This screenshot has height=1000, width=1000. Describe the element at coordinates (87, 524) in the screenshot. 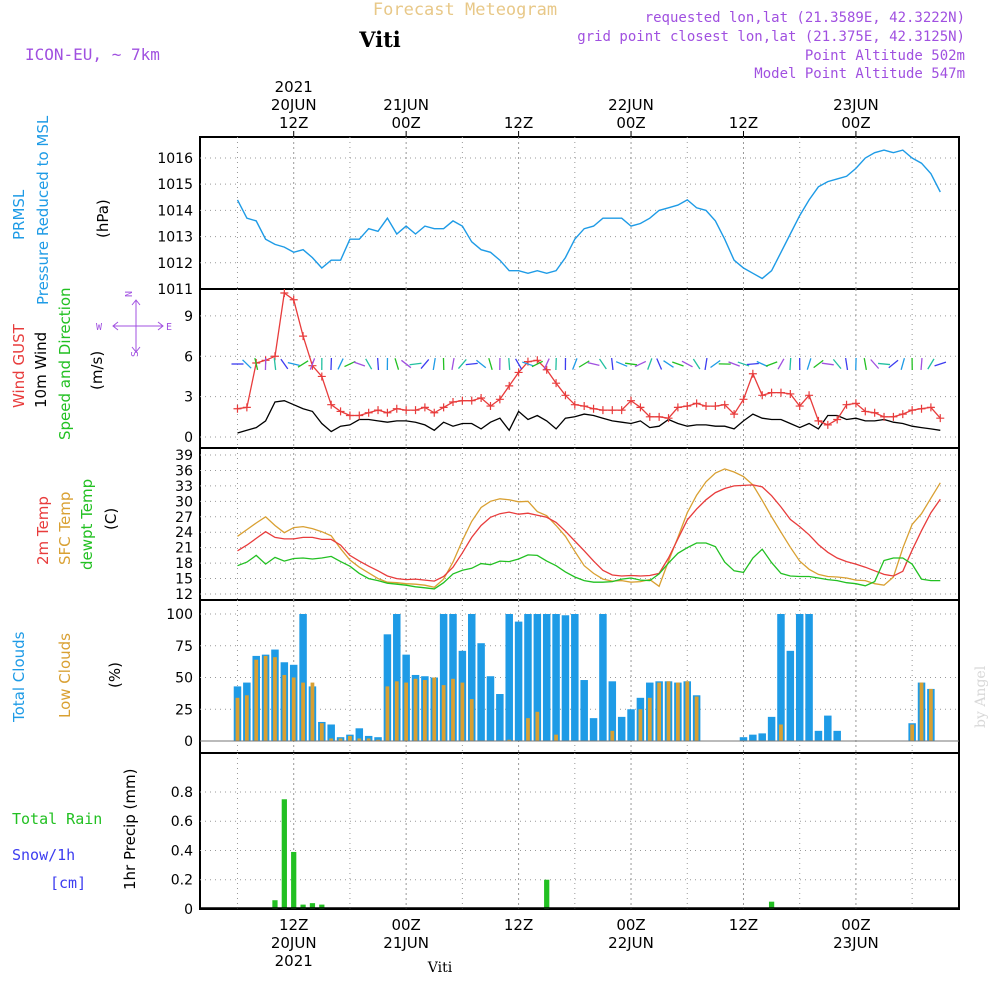

I see `dewpt-label: dewpt Temp` at that location.